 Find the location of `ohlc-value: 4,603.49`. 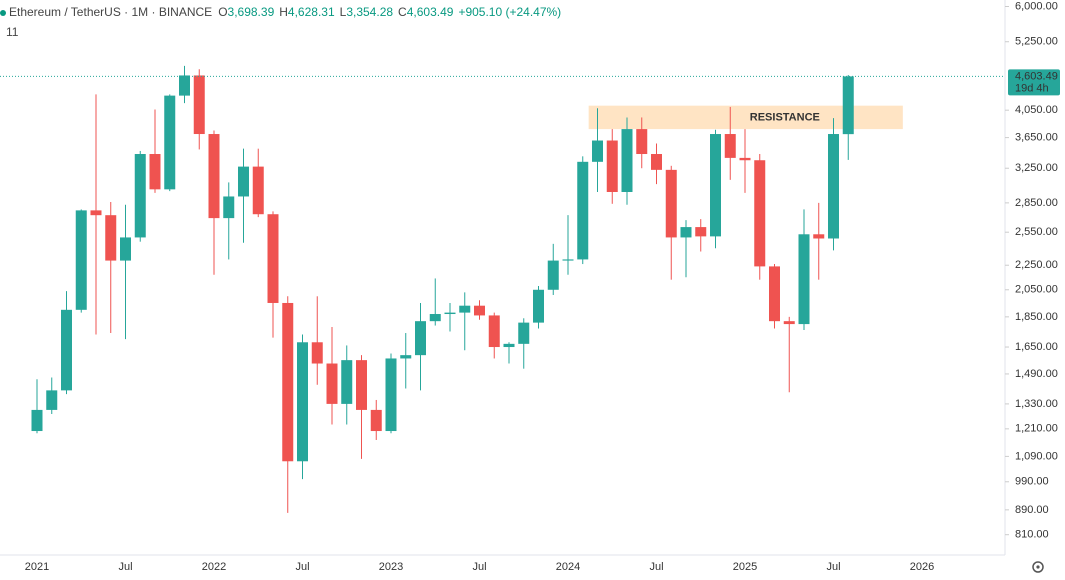

ohlc-value: 4,603.49 is located at coordinates (430, 12).